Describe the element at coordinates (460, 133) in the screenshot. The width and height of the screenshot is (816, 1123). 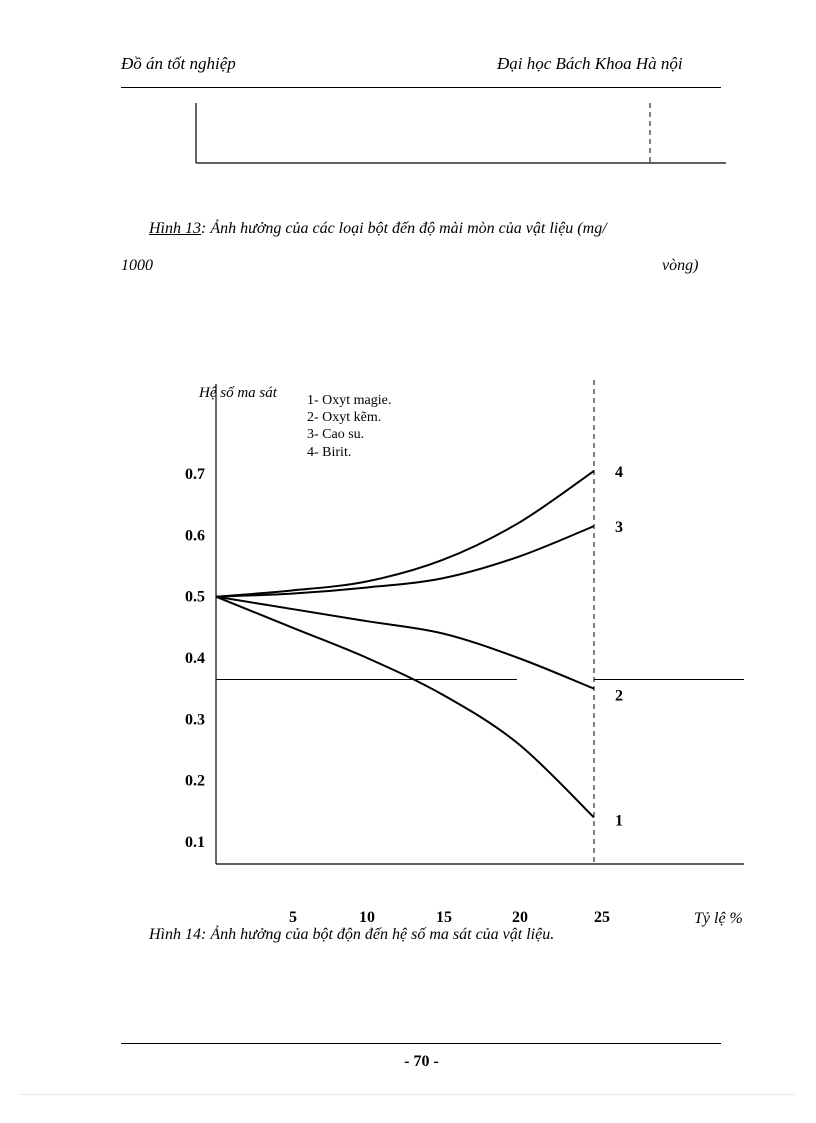
I see `previous-figure-fragment` at that location.